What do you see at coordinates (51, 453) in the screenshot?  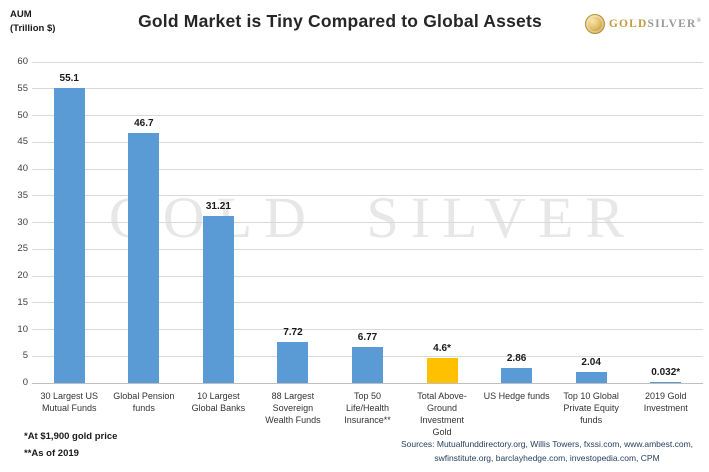 I see `footnote-as-of: **As of 2019` at bounding box center [51, 453].